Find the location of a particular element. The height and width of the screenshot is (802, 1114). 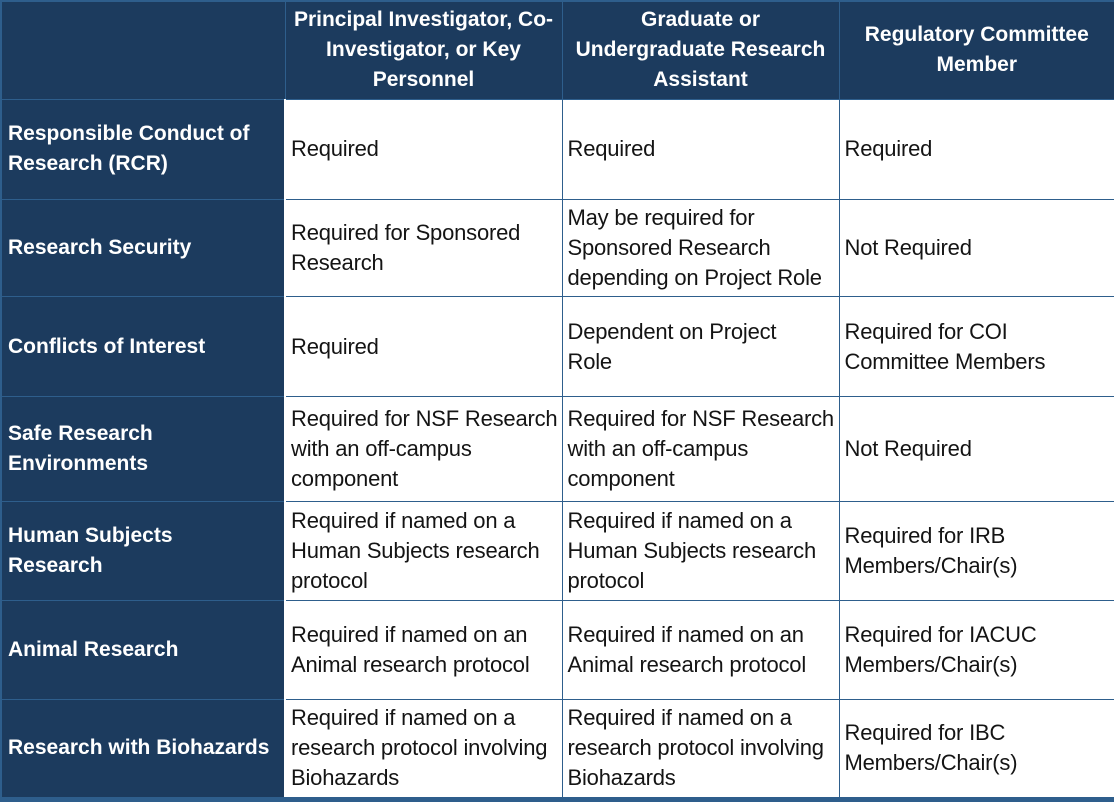

body-cell: Required for Sponsored Research is located at coordinates (423, 247).